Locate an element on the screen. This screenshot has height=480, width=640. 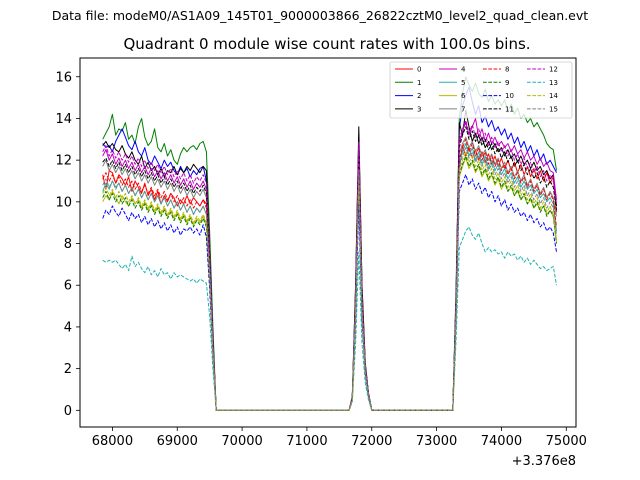
x-tick-label: 71000 is located at coordinates (306, 441).